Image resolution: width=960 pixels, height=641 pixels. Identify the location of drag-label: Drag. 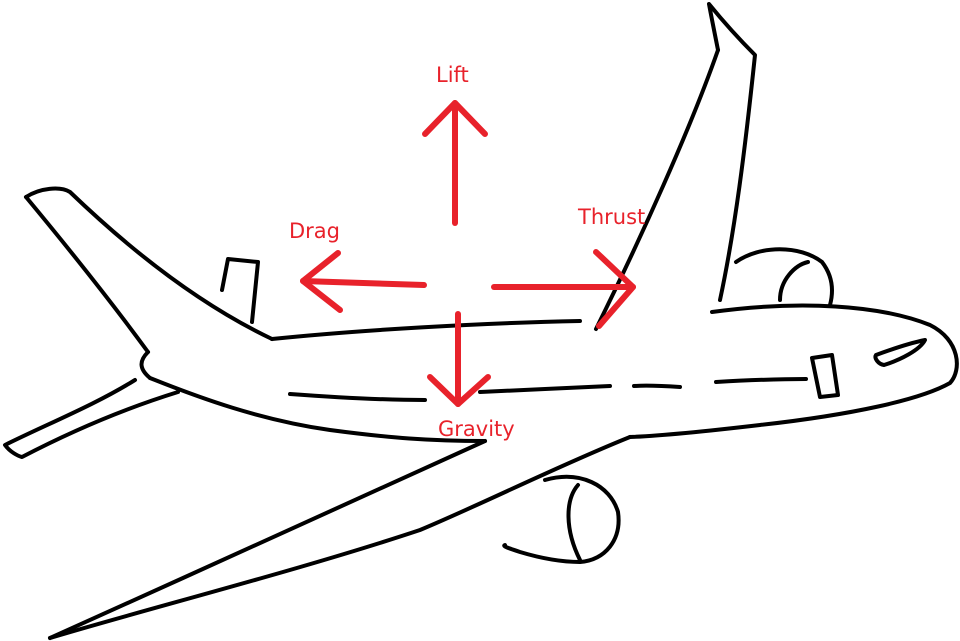
(315, 231).